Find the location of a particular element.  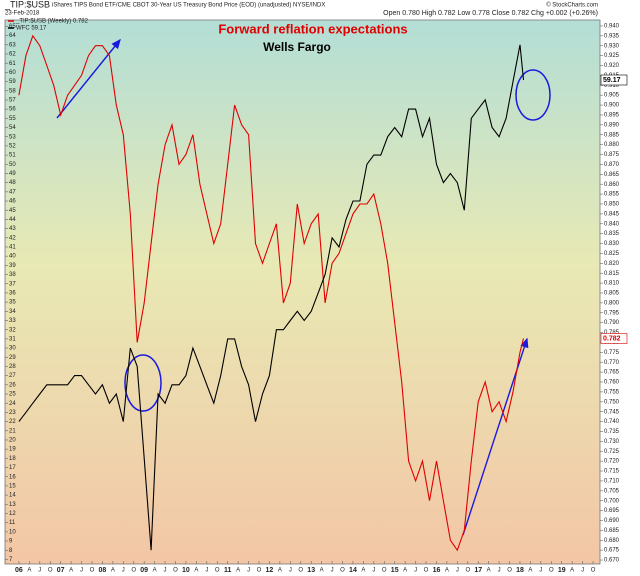

y-tick-label: 44 is located at coordinates (12, 220).